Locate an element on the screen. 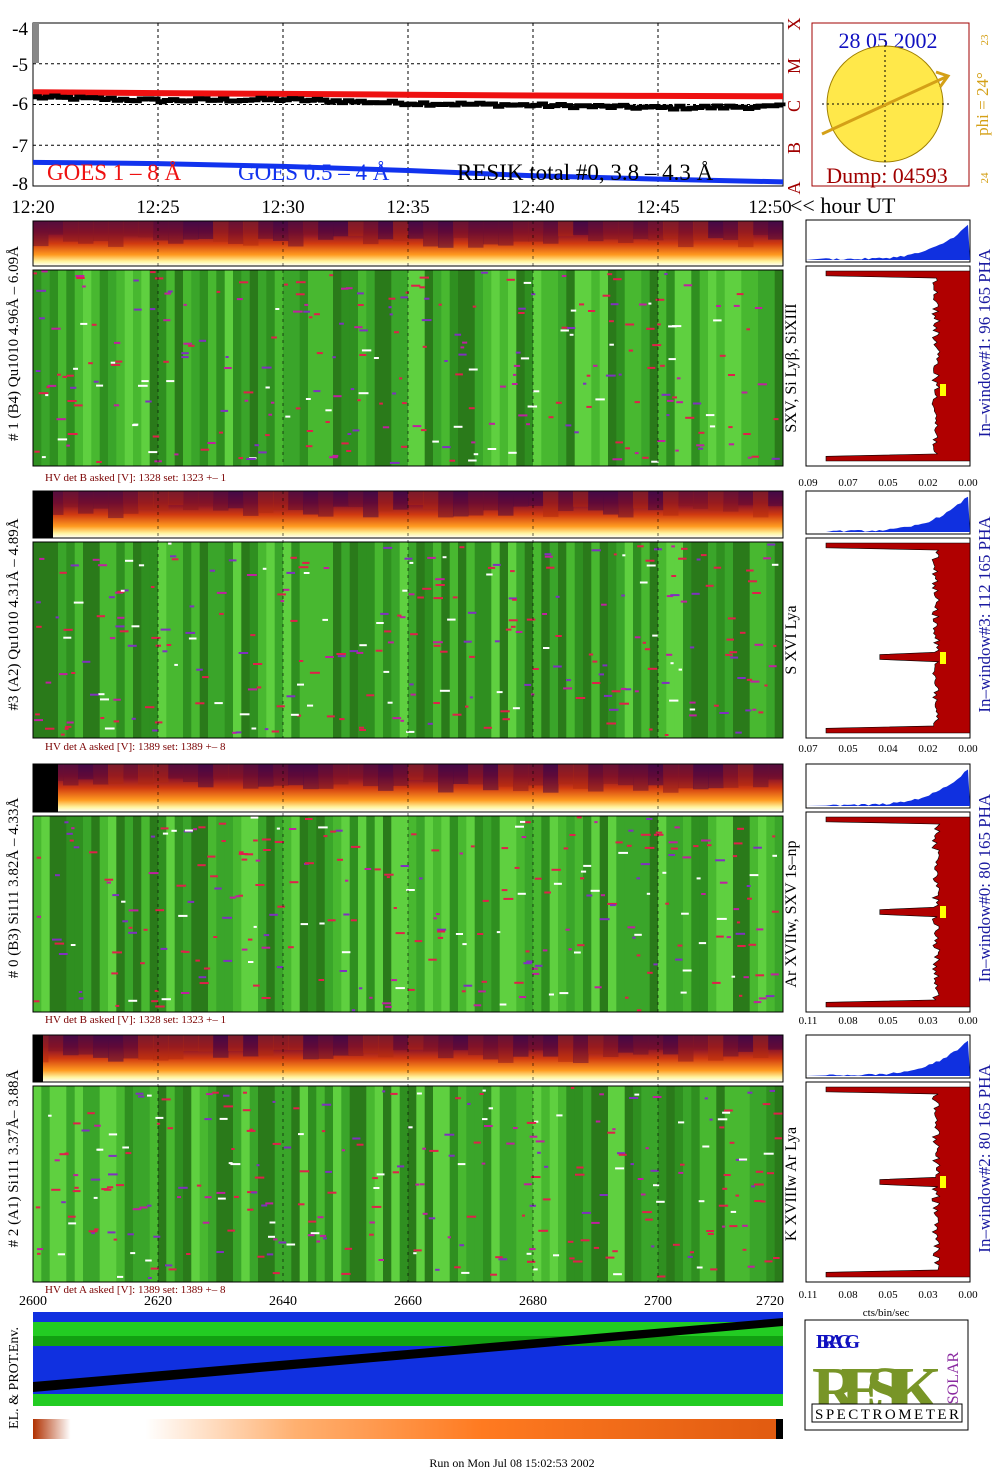 Image resolution: width=1004 pixels, height=1476 pixels. env-panel: EL. & PROT.Env. is located at coordinates (395, 1375).